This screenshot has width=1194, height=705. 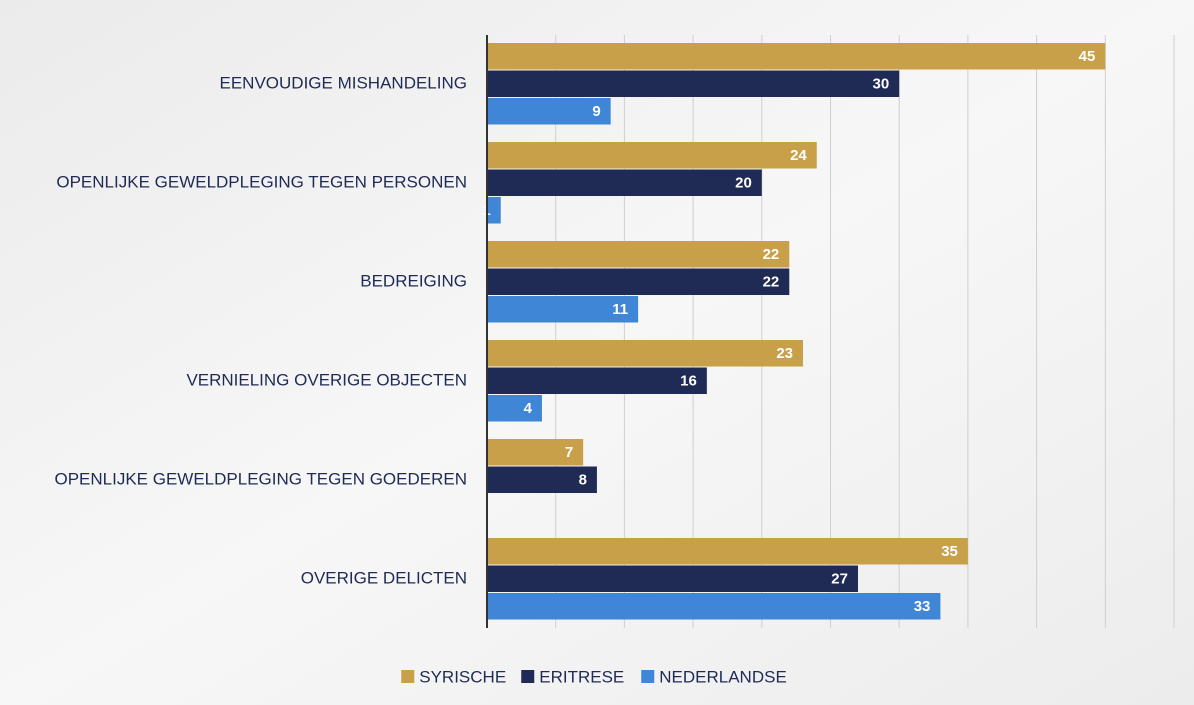 What do you see at coordinates (413, 281) in the screenshot?
I see `category-label: BEDREIGING` at bounding box center [413, 281].